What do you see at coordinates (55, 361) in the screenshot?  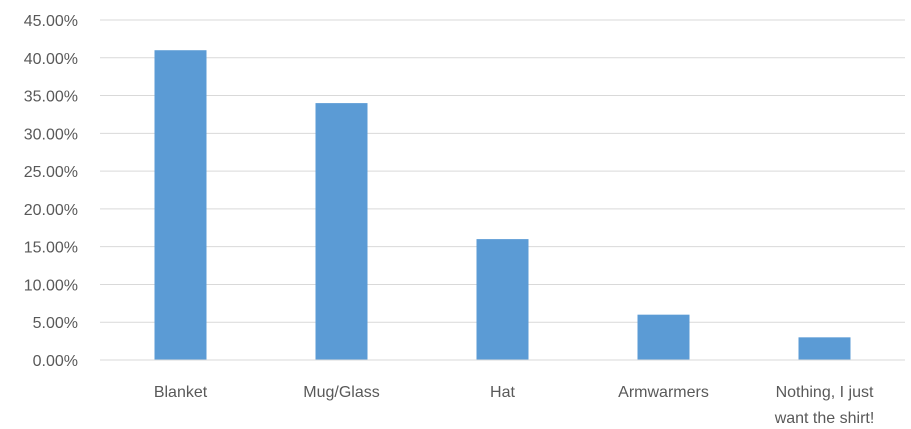 I see `y-tick-label: 0.00%` at bounding box center [55, 361].